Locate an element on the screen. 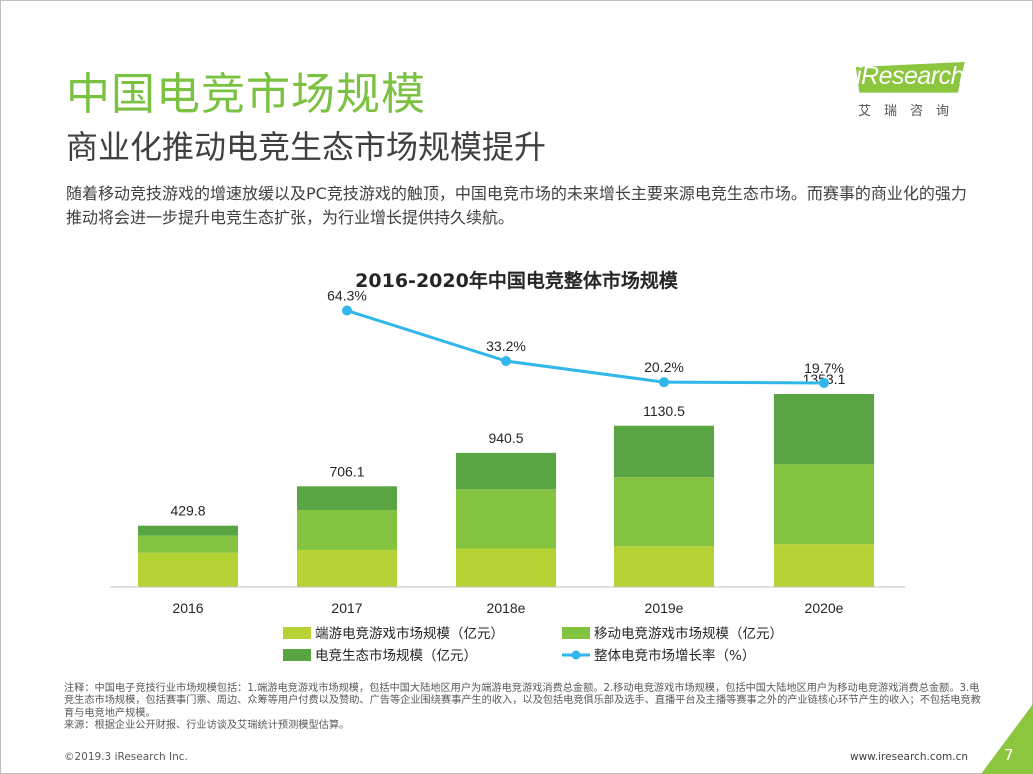 The width and height of the screenshot is (1033, 774). x-tick-label-2016: 2016 is located at coordinates (187, 608).